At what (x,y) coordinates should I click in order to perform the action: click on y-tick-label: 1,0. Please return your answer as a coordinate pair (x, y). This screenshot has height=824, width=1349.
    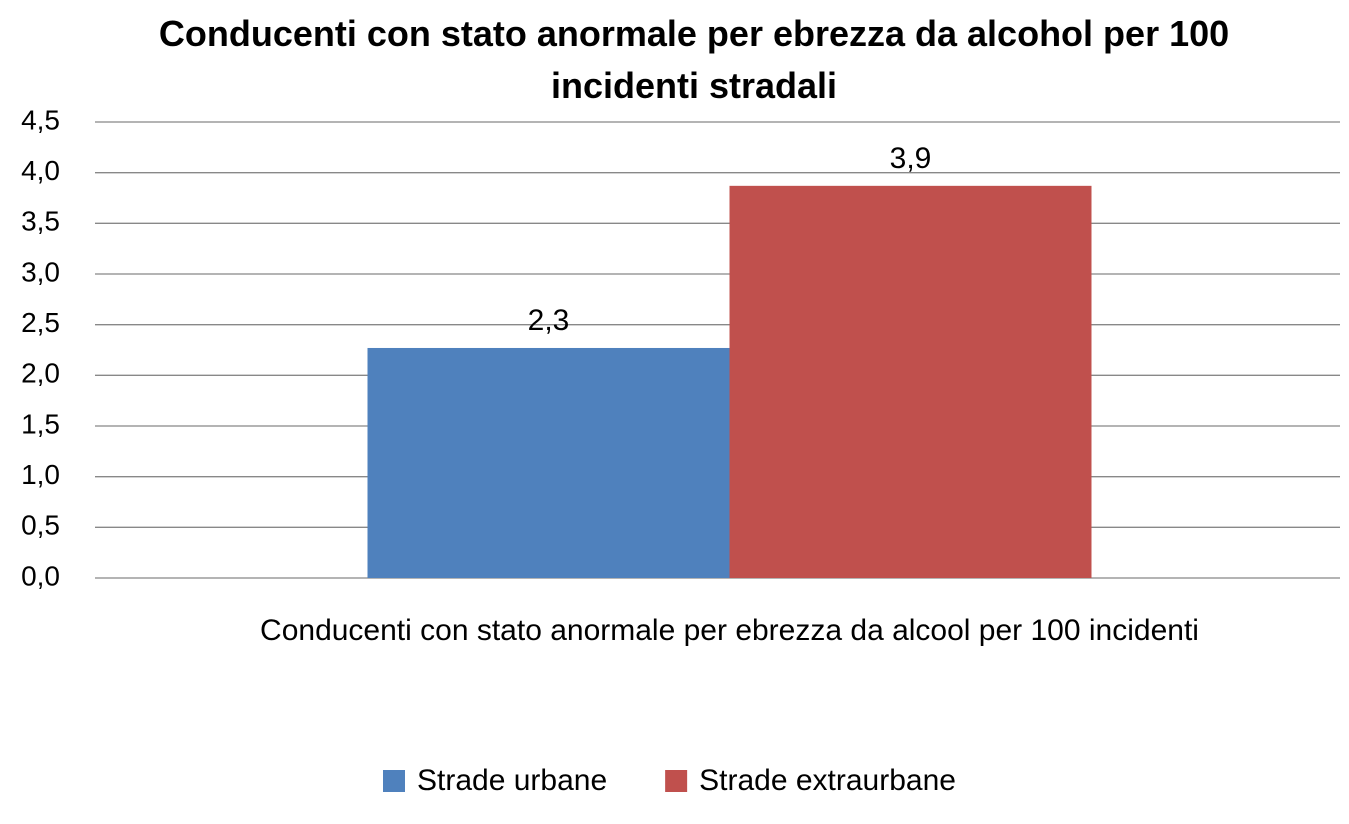
    Looking at the image, I should click on (40, 474).